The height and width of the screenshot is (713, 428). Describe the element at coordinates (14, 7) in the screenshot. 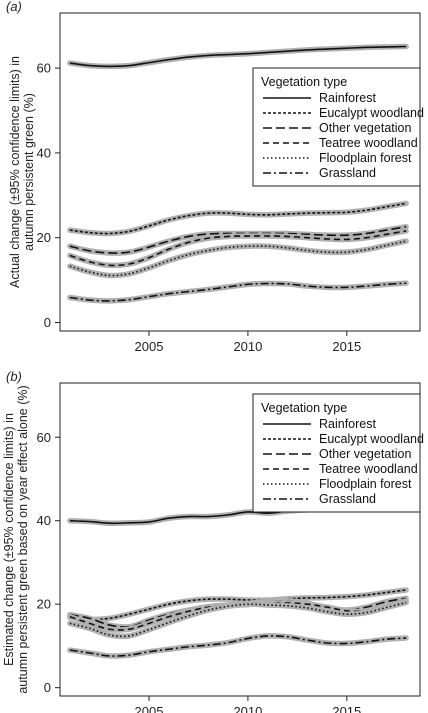

I see `panel-label: (a)` at that location.